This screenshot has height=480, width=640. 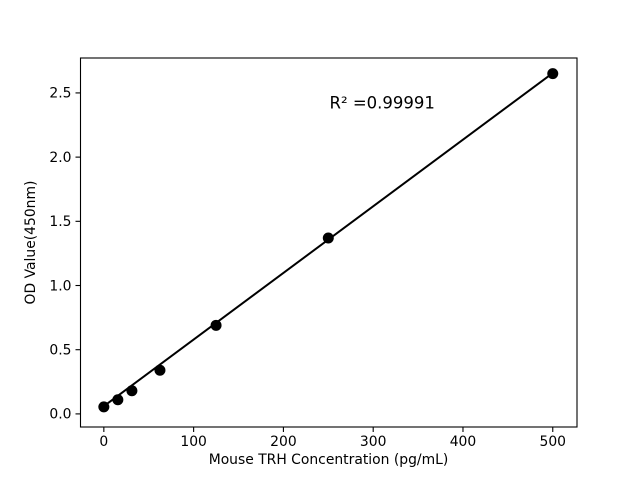 What do you see at coordinates (283, 442) in the screenshot?
I see `x-tick-label: 200` at bounding box center [283, 442].